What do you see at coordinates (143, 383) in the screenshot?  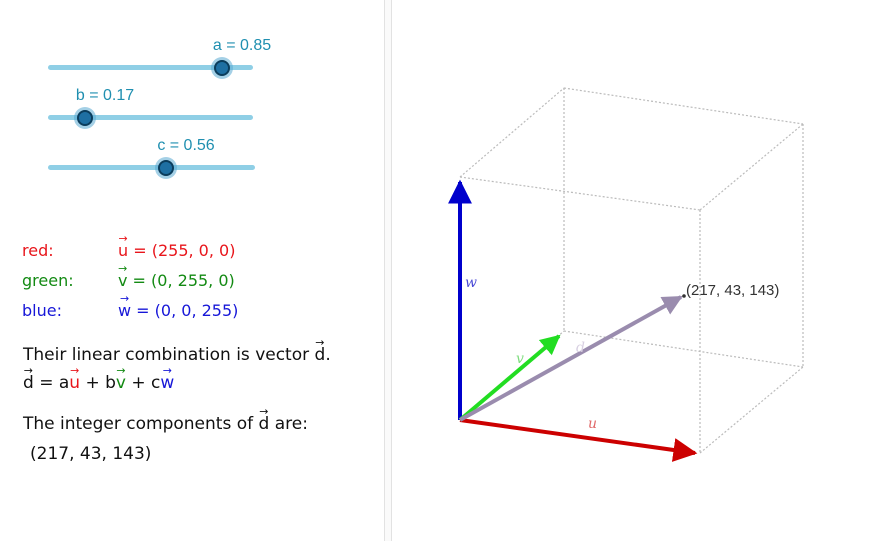 I see `equation-plus-c: + c` at bounding box center [143, 383].